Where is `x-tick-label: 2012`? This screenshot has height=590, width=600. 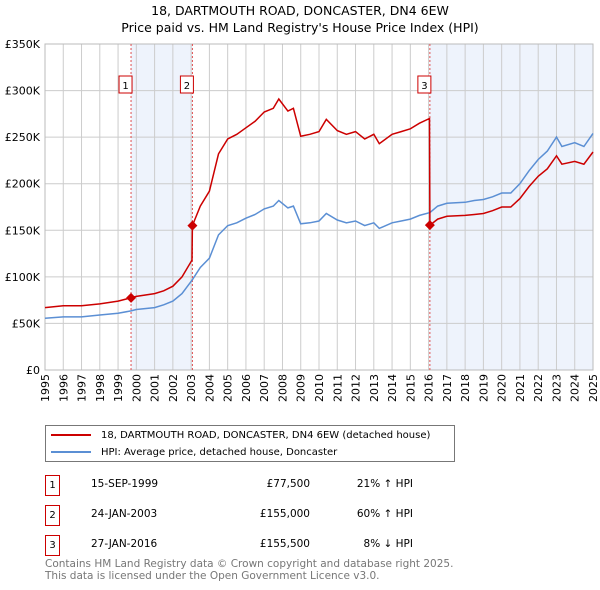
x-tick-label: 2012 is located at coordinates (356, 388).